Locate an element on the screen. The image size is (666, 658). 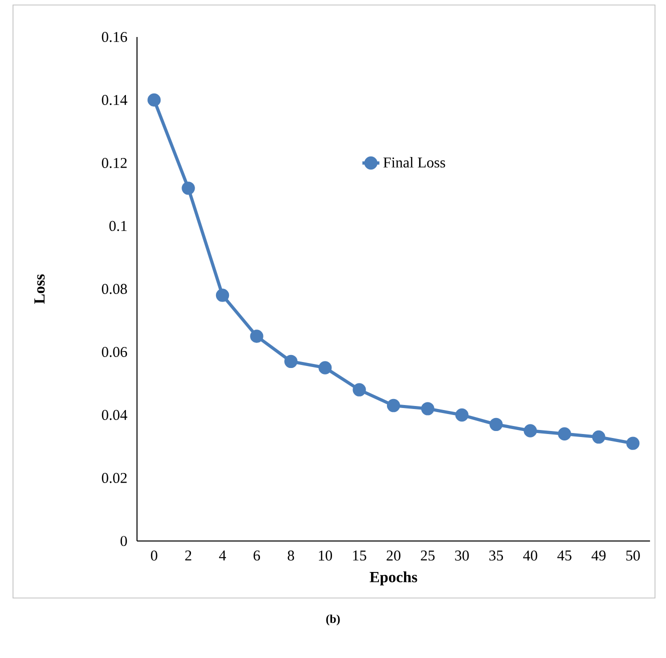
y-tick-label: 0.1 is located at coordinates (118, 226).